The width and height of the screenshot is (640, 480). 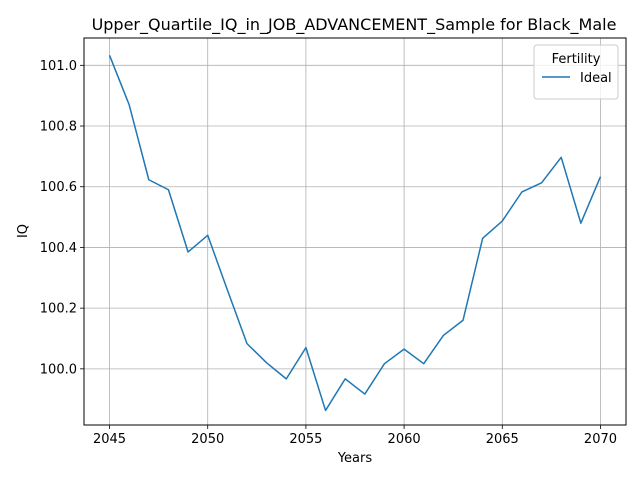 What do you see at coordinates (596, 78) in the screenshot?
I see `legend-entry-ideal: Ideal` at bounding box center [596, 78].